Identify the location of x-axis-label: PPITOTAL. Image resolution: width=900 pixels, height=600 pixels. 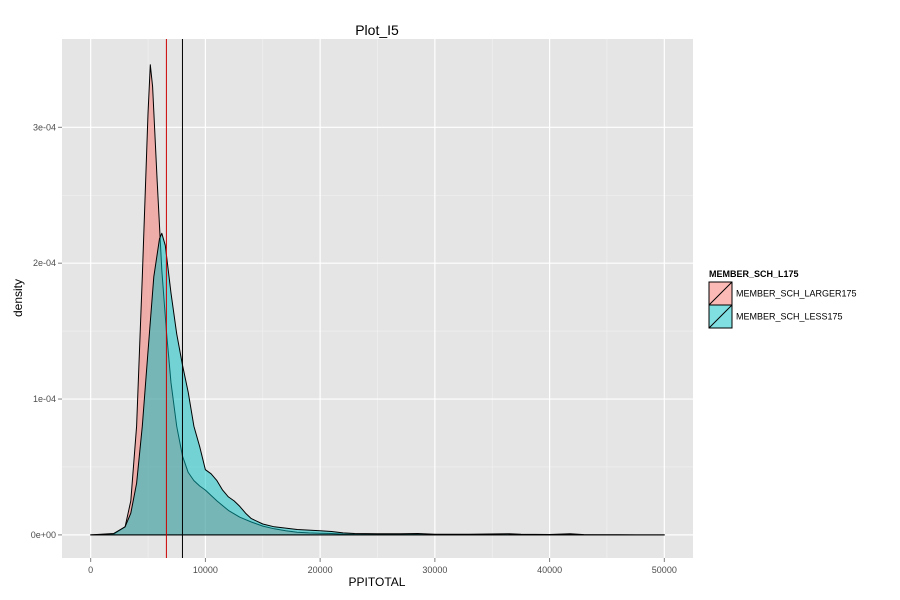
(377, 582).